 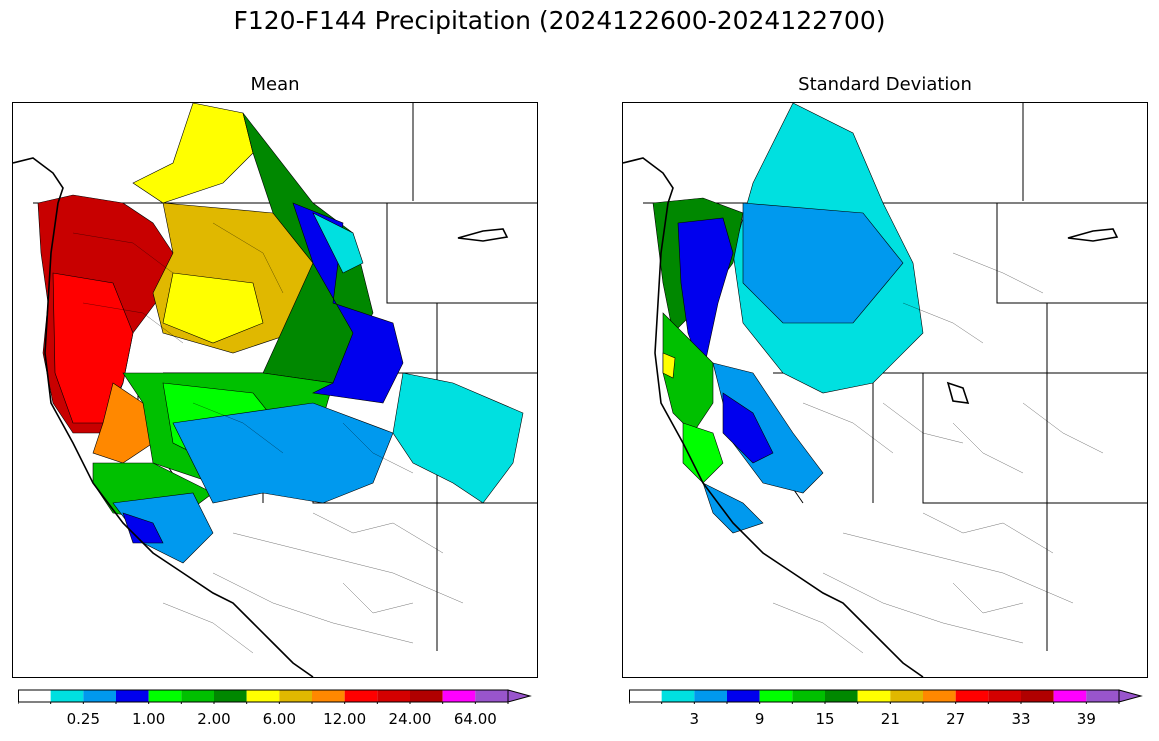 What do you see at coordinates (475, 719) in the screenshot?
I see `colorbar-tick-label: 64.00` at bounding box center [475, 719].